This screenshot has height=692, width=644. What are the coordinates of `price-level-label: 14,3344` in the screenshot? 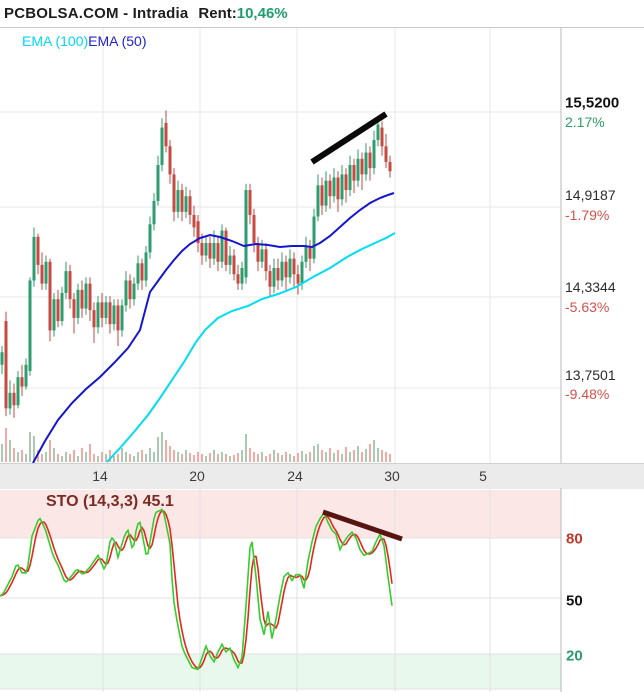 It's located at (590, 287).